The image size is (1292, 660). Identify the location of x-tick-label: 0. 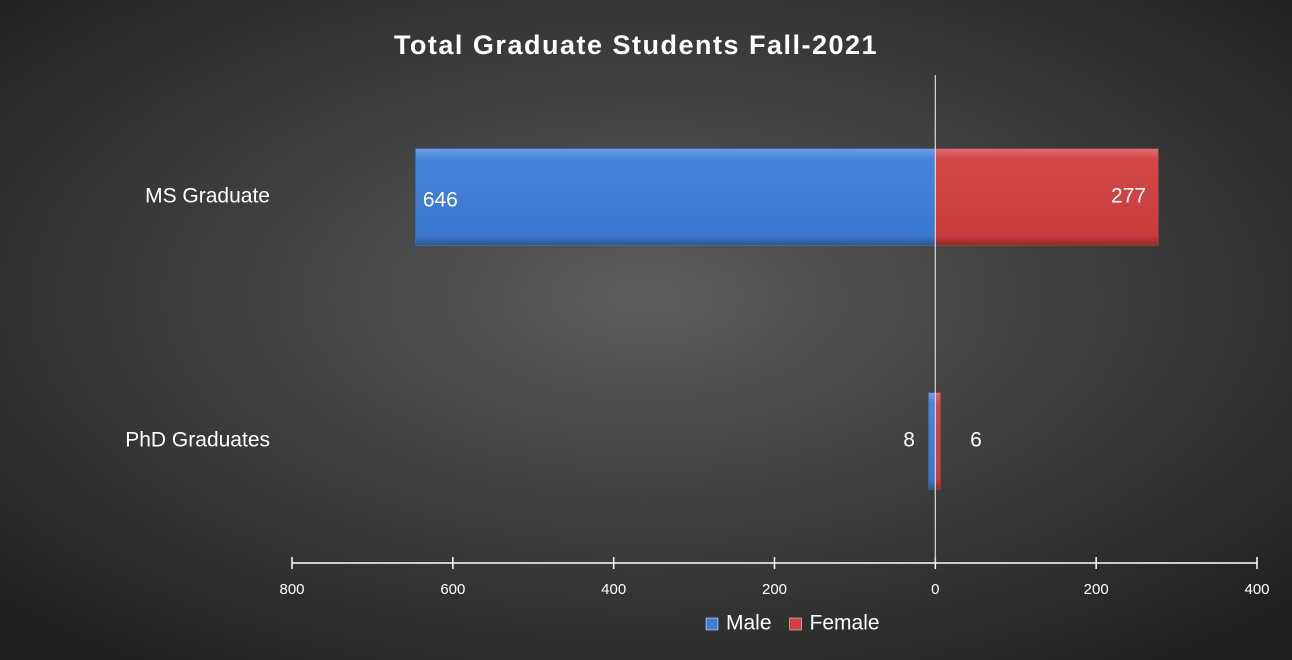
(935, 589).